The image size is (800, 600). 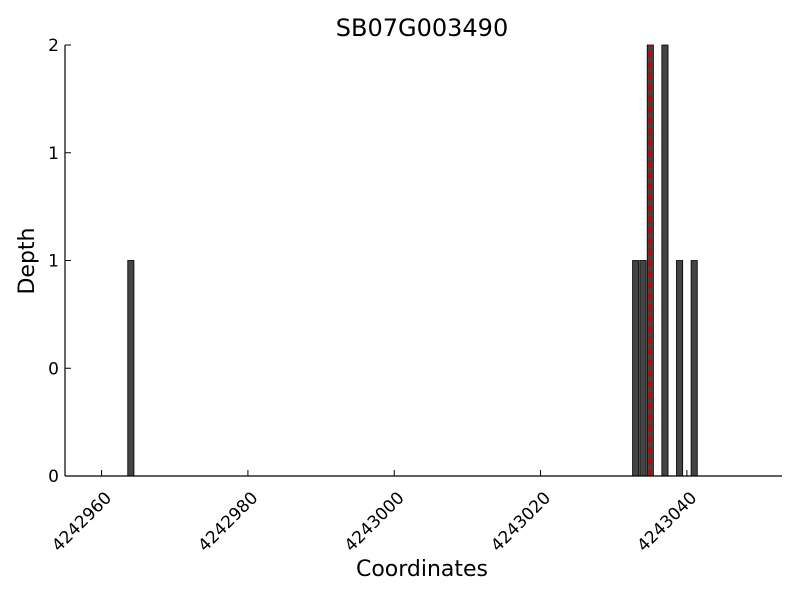 I want to click on y-tick-label-3: 1, so click(x=53, y=154).